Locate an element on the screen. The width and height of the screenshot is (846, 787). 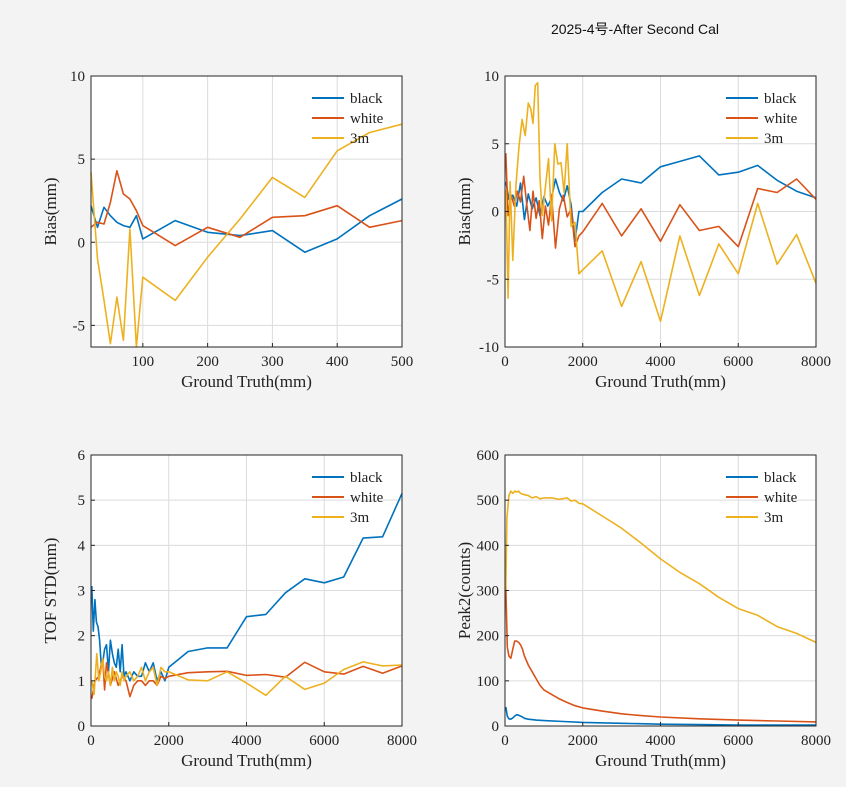
x-tick-label: 300 is located at coordinates (272, 362).